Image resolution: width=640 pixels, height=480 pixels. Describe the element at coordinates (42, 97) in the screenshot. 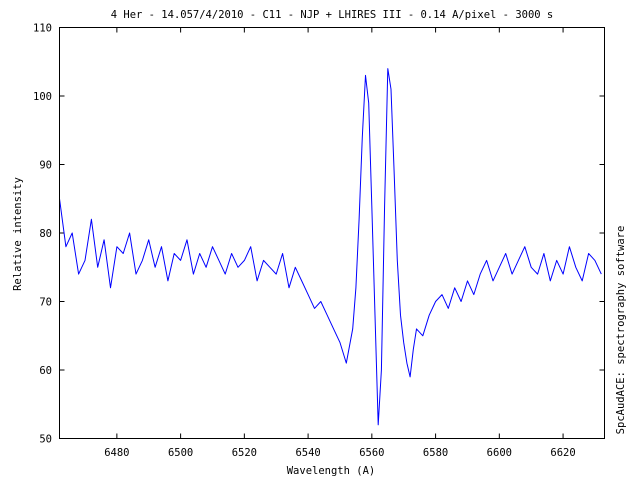

I see `y-tick-label: 100` at that location.